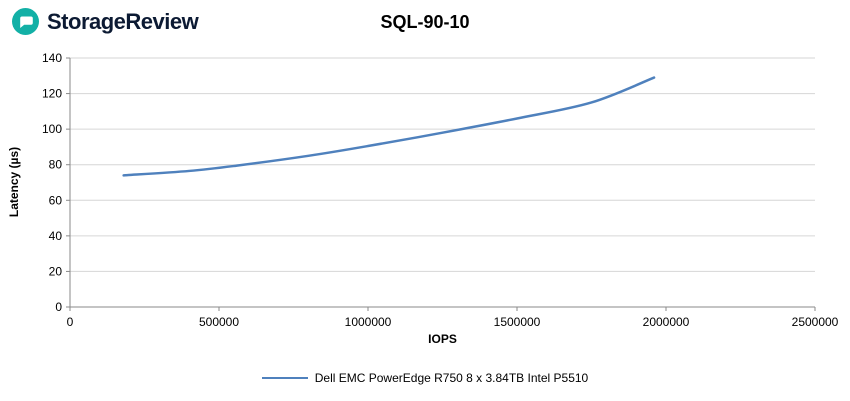 This screenshot has width=850, height=401. What do you see at coordinates (52, 94) in the screenshot?
I see `y-tick-label: 120` at bounding box center [52, 94].